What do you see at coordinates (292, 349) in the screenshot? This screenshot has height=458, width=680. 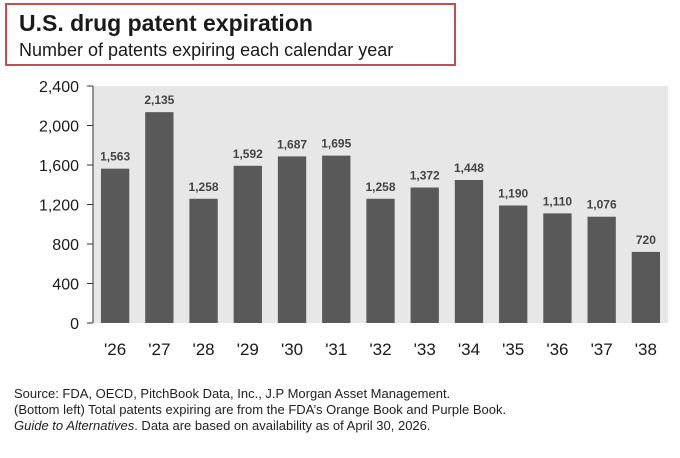 I see `x-tick-label: '30` at bounding box center [292, 349].